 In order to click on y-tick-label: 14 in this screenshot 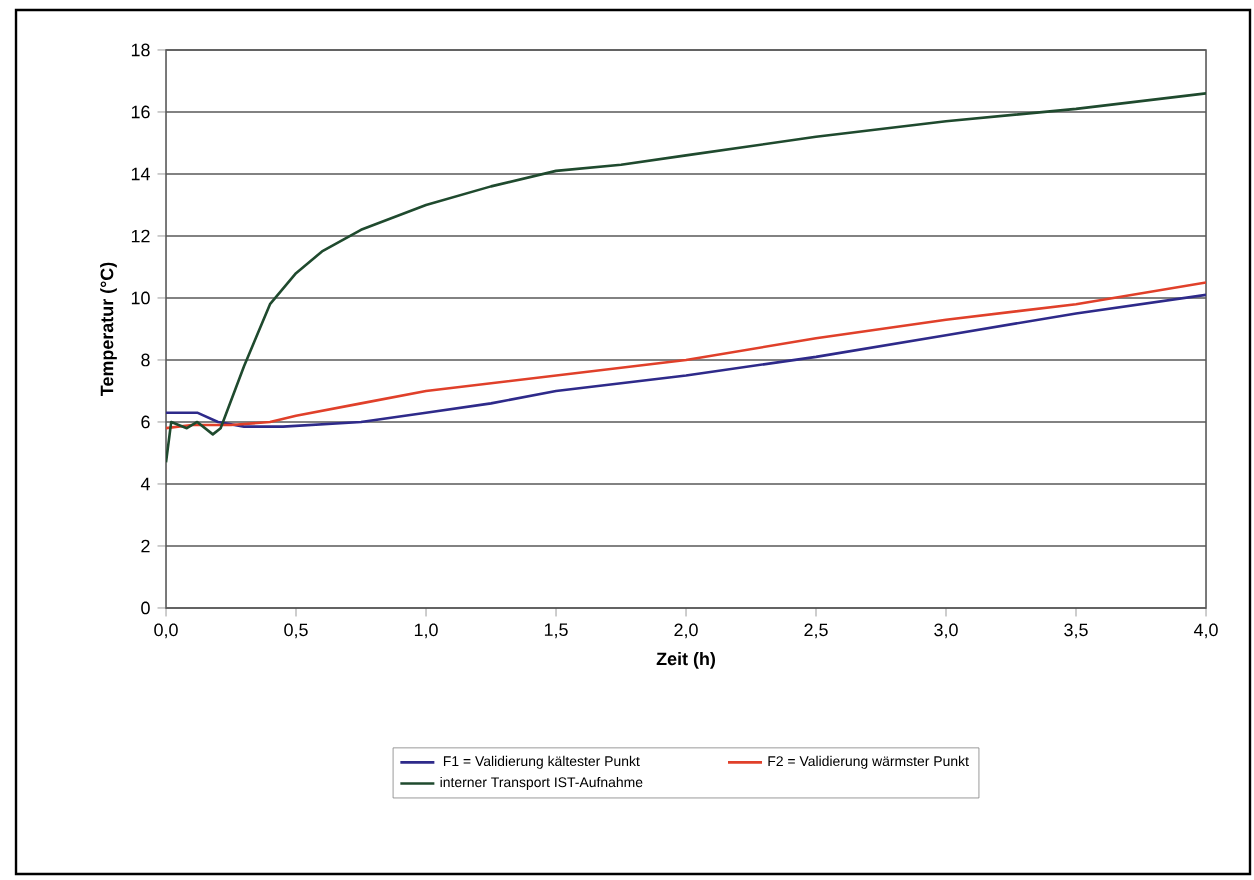, I will do `click(140, 174)`.